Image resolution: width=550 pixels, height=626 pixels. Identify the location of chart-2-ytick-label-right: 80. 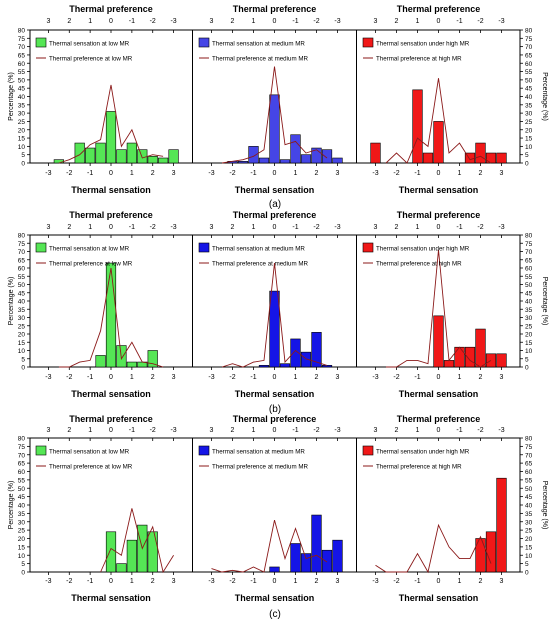
(529, 439).